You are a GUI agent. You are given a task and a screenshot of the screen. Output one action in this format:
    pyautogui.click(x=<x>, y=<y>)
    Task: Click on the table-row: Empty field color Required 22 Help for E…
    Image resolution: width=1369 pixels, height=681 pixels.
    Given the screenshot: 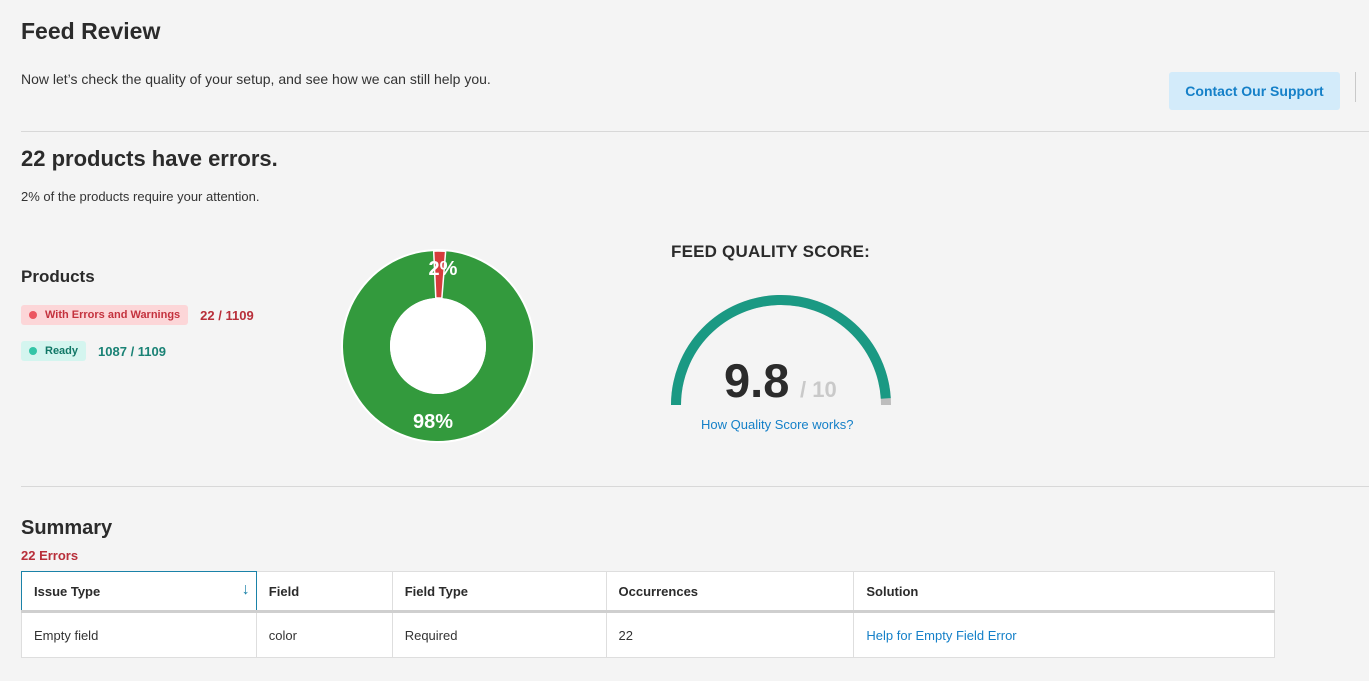 What is the action you would take?
    pyautogui.click(x=648, y=634)
    